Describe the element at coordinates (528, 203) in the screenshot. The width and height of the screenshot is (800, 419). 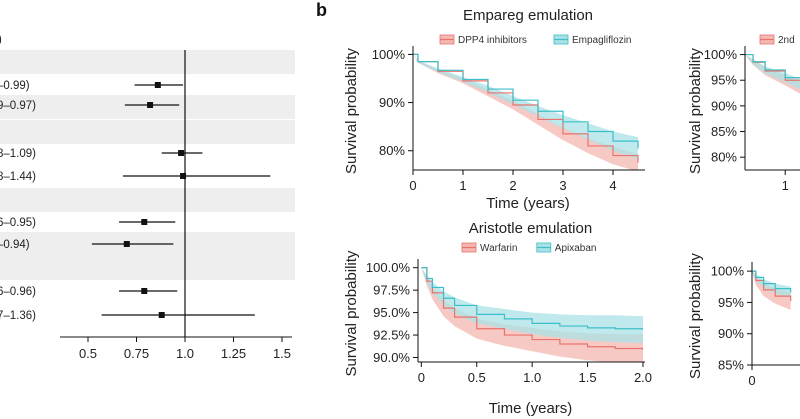
I see `empareg-x-axis-label: Time (years)` at that location.